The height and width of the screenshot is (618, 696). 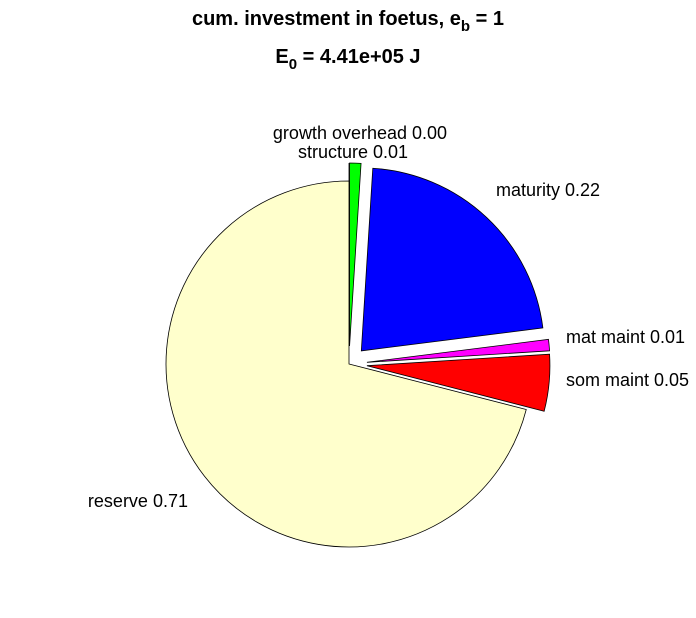 I want to click on slice-value: 0.00, so click(x=429, y=133).